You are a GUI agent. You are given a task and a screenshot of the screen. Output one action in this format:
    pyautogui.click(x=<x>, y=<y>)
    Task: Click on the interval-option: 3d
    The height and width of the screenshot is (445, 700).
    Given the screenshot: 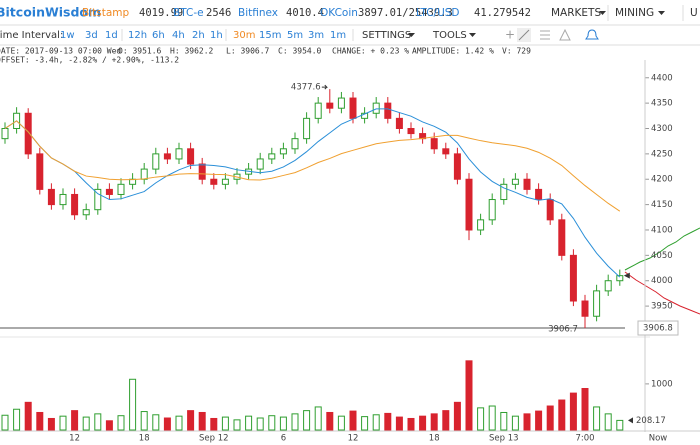 What is the action you would take?
    pyautogui.click(x=91, y=35)
    